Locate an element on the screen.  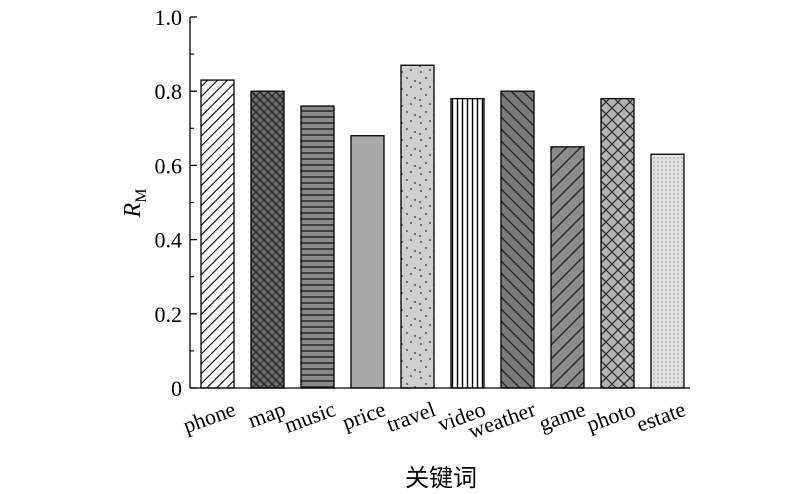
x-tick-label-travel: travel is located at coordinates (411, 416).